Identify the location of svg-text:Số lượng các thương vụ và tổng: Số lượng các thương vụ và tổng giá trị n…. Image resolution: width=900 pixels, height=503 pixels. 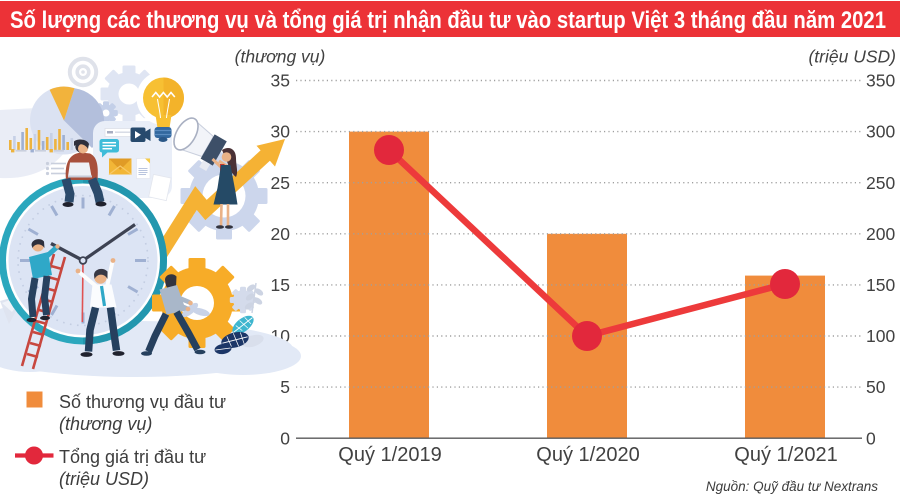
(448, 20).